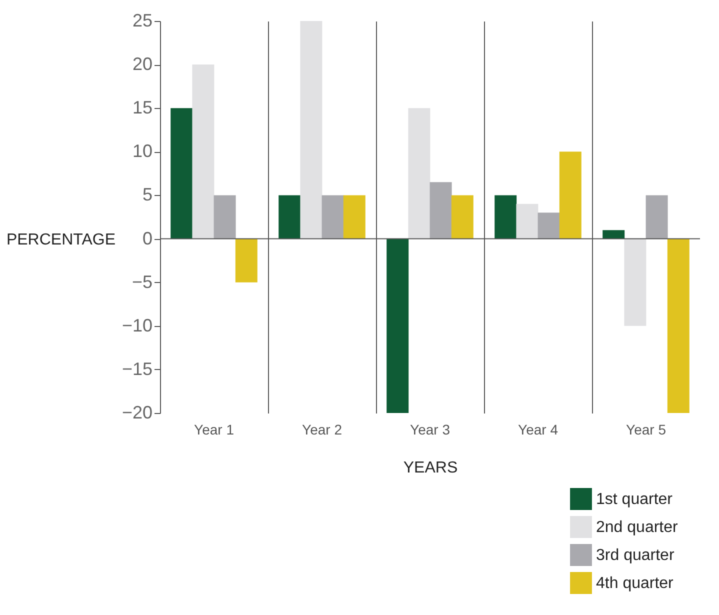 Image resolution: width=719 pixels, height=615 pixels. What do you see at coordinates (61, 239) in the screenshot?
I see `y-axis-title: PERCENTAGE` at bounding box center [61, 239].